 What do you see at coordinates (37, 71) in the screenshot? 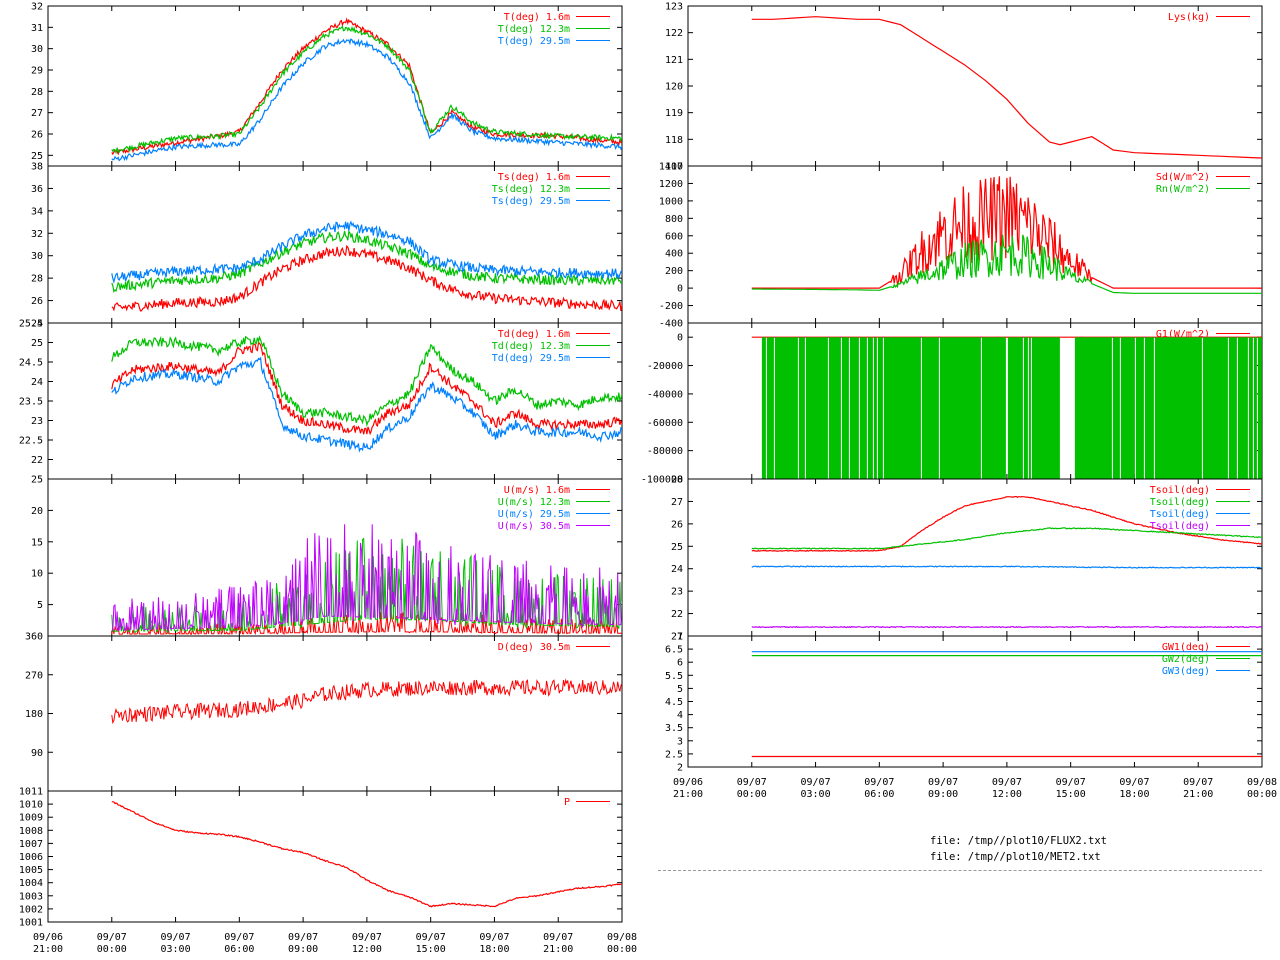
I see `temp-ytick-label: 29` at bounding box center [37, 71].